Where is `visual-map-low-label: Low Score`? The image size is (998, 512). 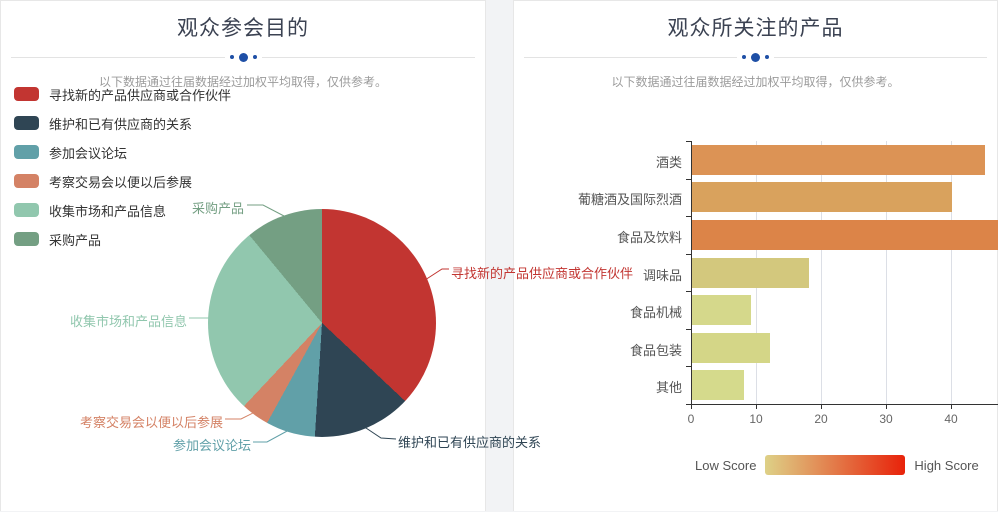
visual-map-low-label: Low Score is located at coordinates (726, 465).